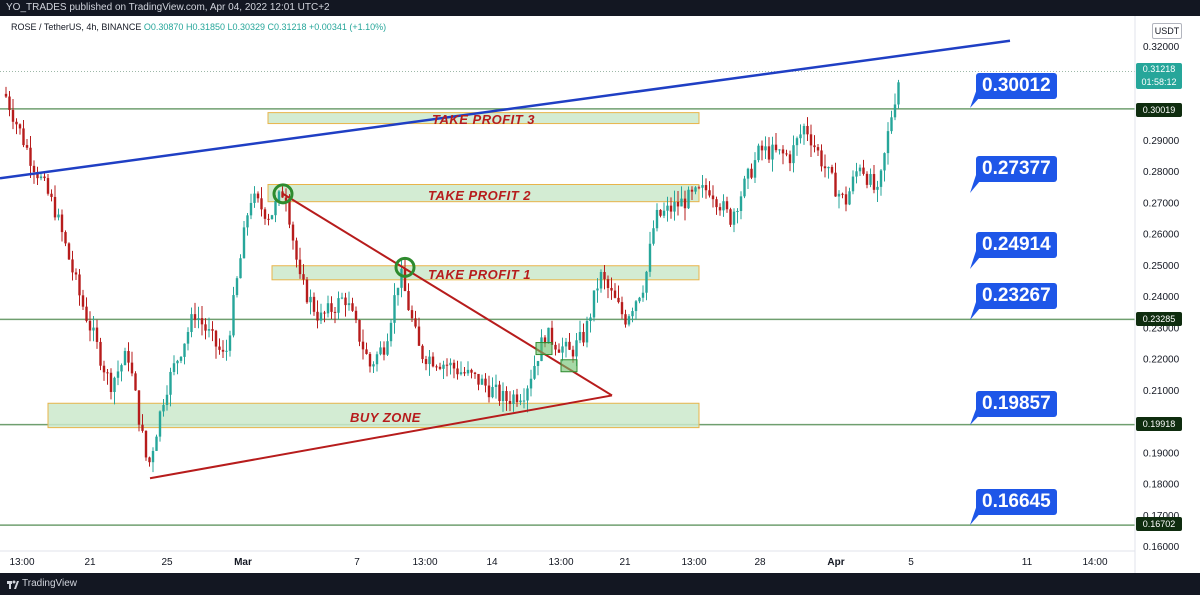 This screenshot has width=1200, height=595. Describe the element at coordinates (1161, 328) in the screenshot. I see `y-tick-label: 0.23000` at that location.